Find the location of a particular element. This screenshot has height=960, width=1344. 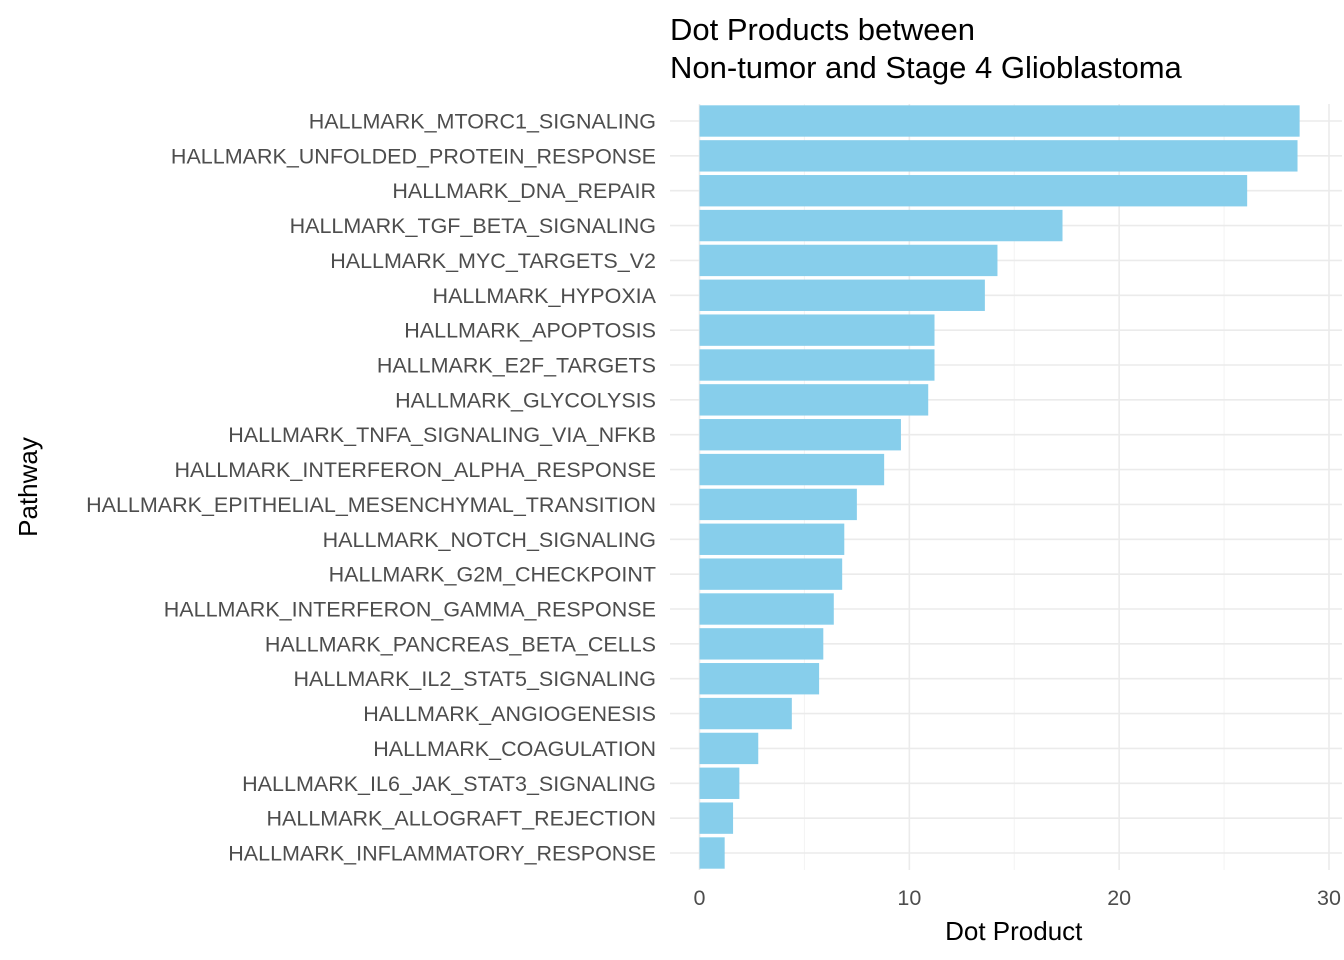

y-tick-label: HALLMARK_GLYCOLYSIS is located at coordinates (525, 400).